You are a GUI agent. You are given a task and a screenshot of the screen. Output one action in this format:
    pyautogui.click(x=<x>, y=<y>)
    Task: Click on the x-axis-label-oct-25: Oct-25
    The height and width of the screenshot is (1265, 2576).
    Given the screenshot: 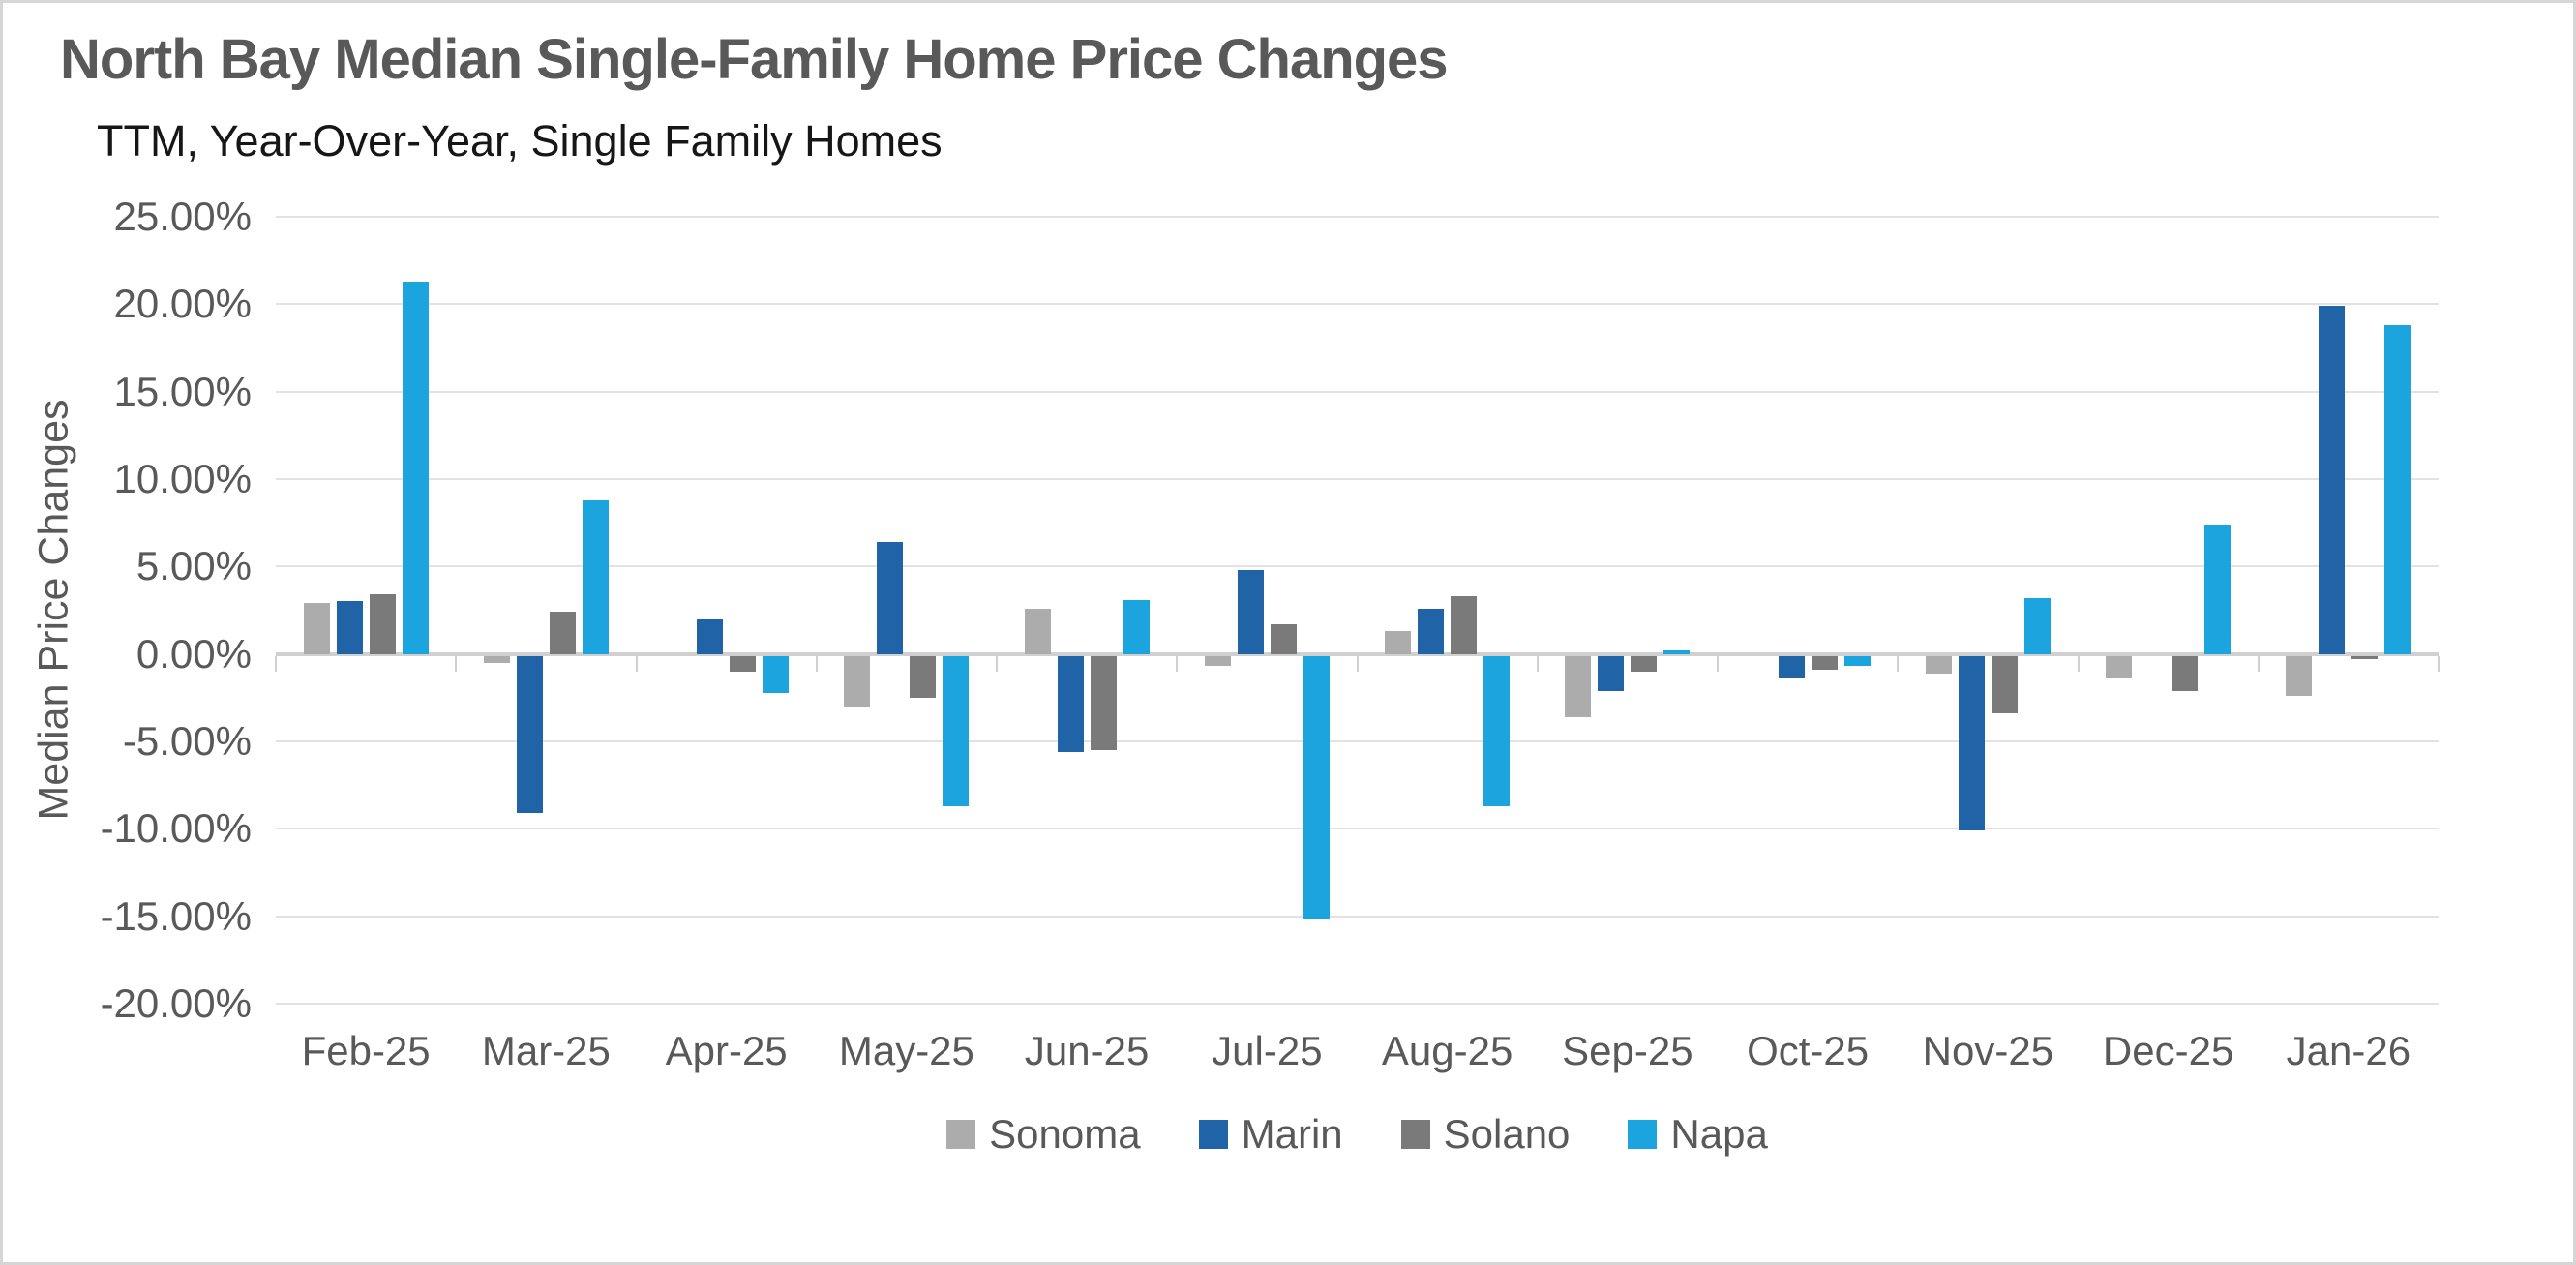 What is the action you would take?
    pyautogui.click(x=1808, y=1051)
    